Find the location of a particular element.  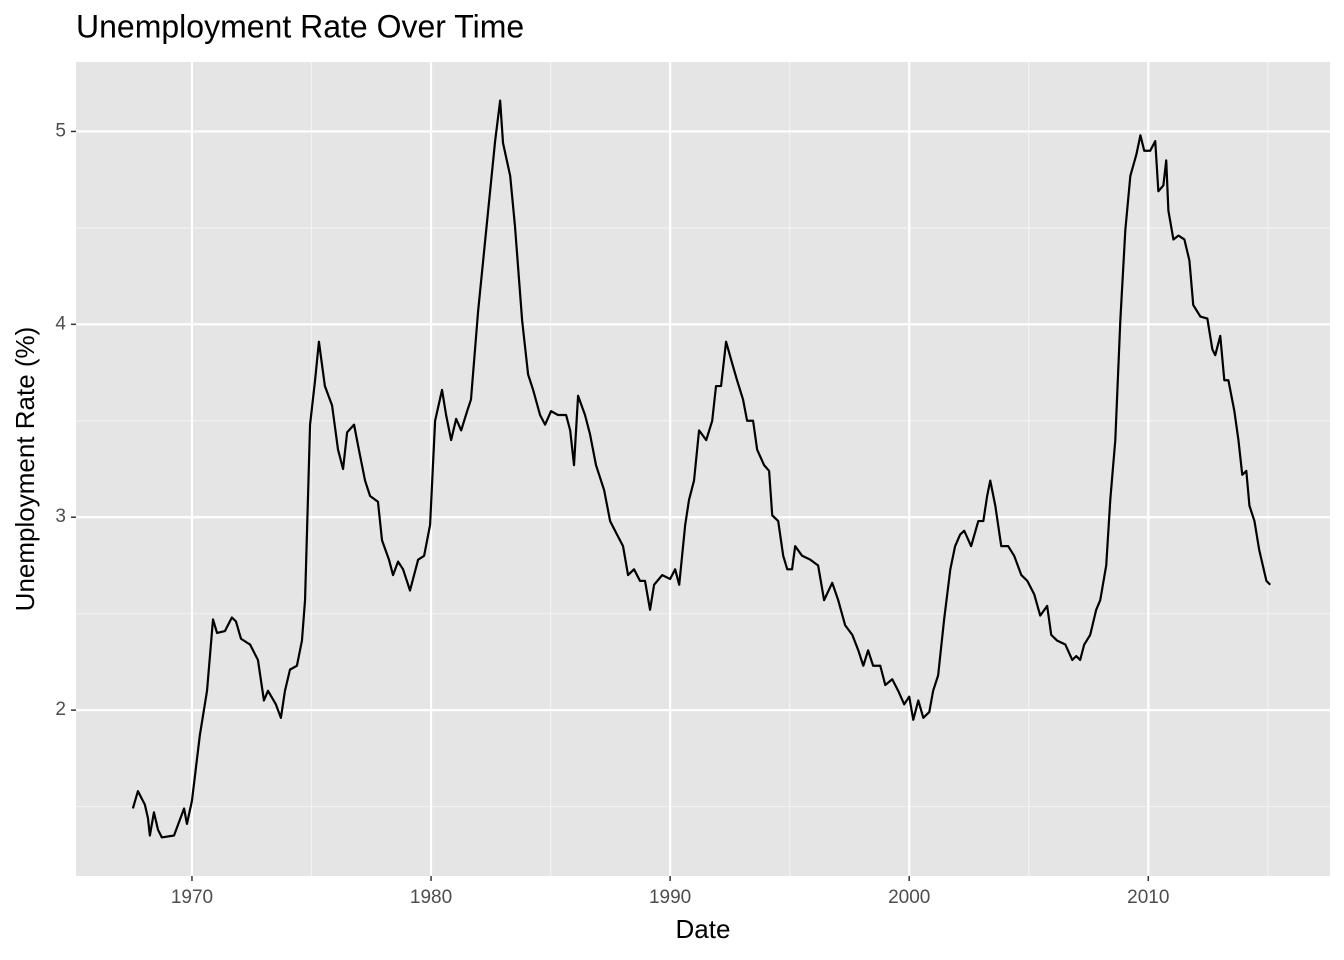

y-tick-label: 5 is located at coordinates (60, 130).